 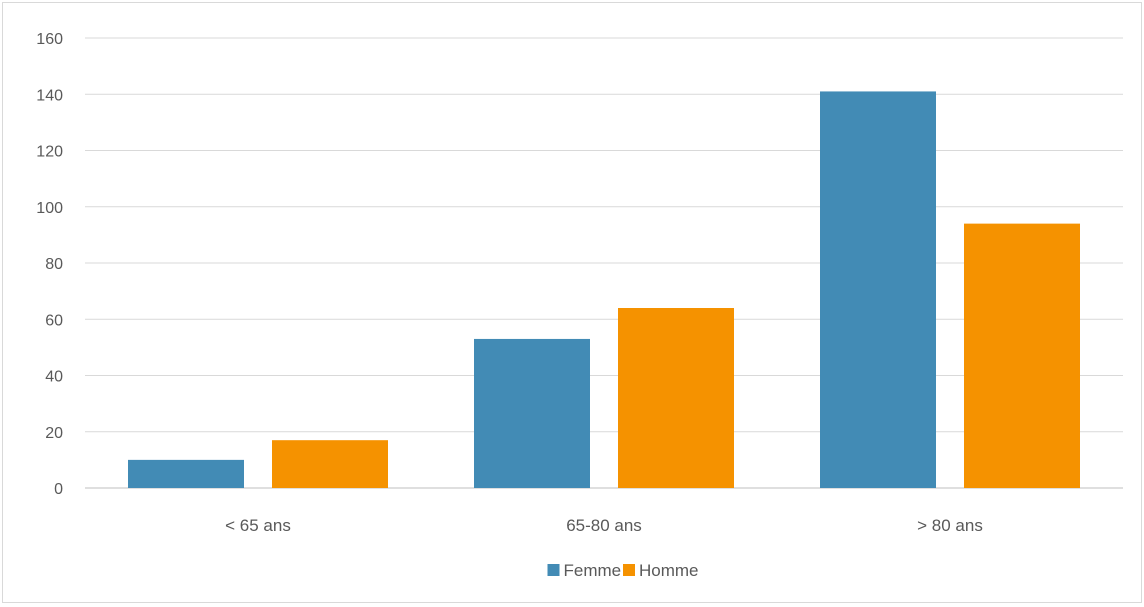 What do you see at coordinates (258, 525) in the screenshot?
I see `x-category-label: < 65 ans` at bounding box center [258, 525].